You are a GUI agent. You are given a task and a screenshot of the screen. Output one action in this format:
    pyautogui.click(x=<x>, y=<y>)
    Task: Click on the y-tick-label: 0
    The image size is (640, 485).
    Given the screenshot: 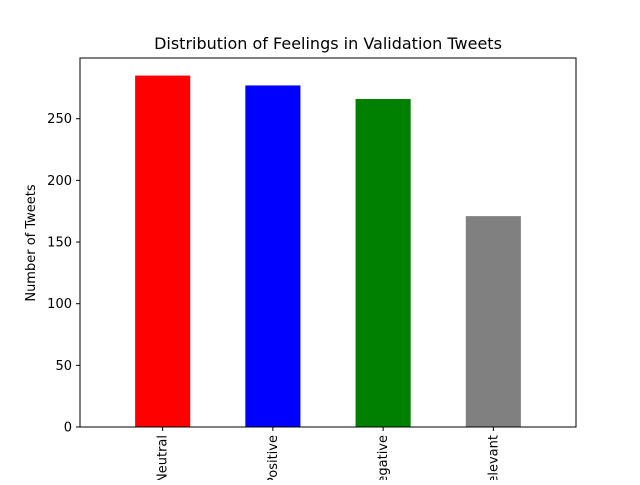 What is the action you would take?
    pyautogui.click(x=68, y=428)
    